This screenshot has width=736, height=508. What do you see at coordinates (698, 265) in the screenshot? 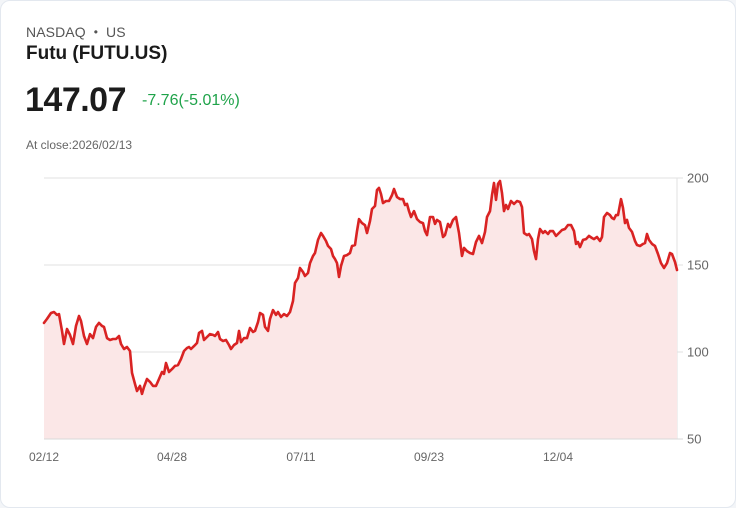
I see `y-tick-label: 150` at bounding box center [698, 265].